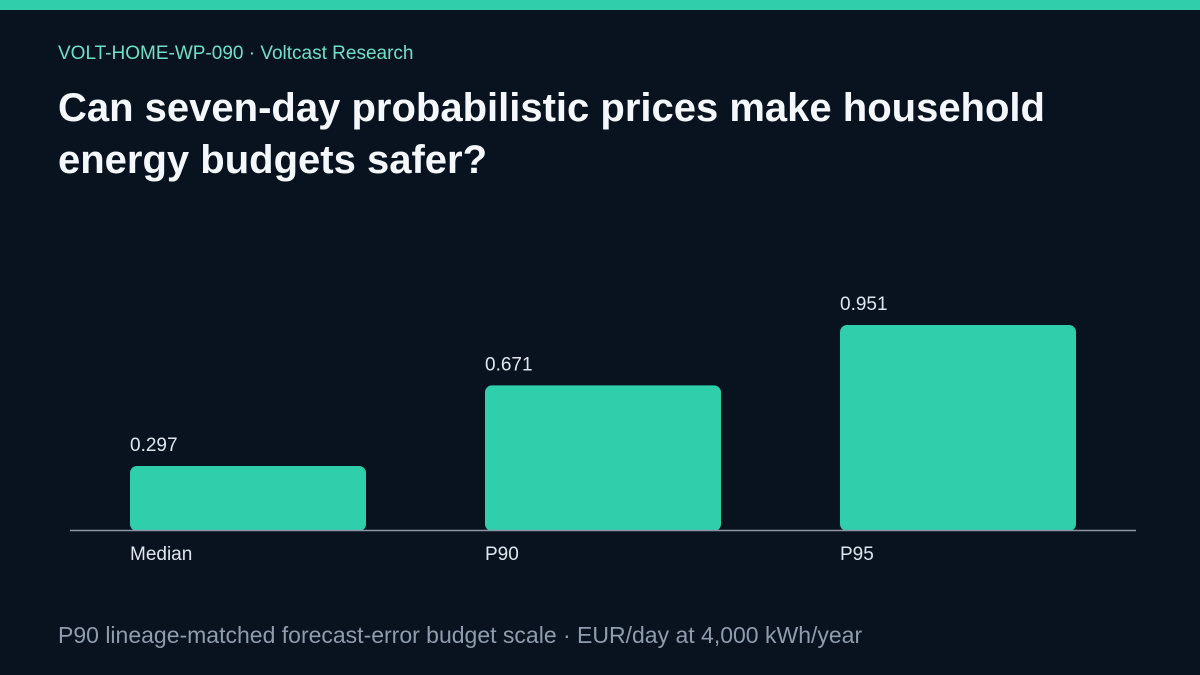 This screenshot has height=675, width=1200. I want to click on report-eyebrow: VOLT-HOME-WP-090 · Voltcast Research, so click(236, 53).